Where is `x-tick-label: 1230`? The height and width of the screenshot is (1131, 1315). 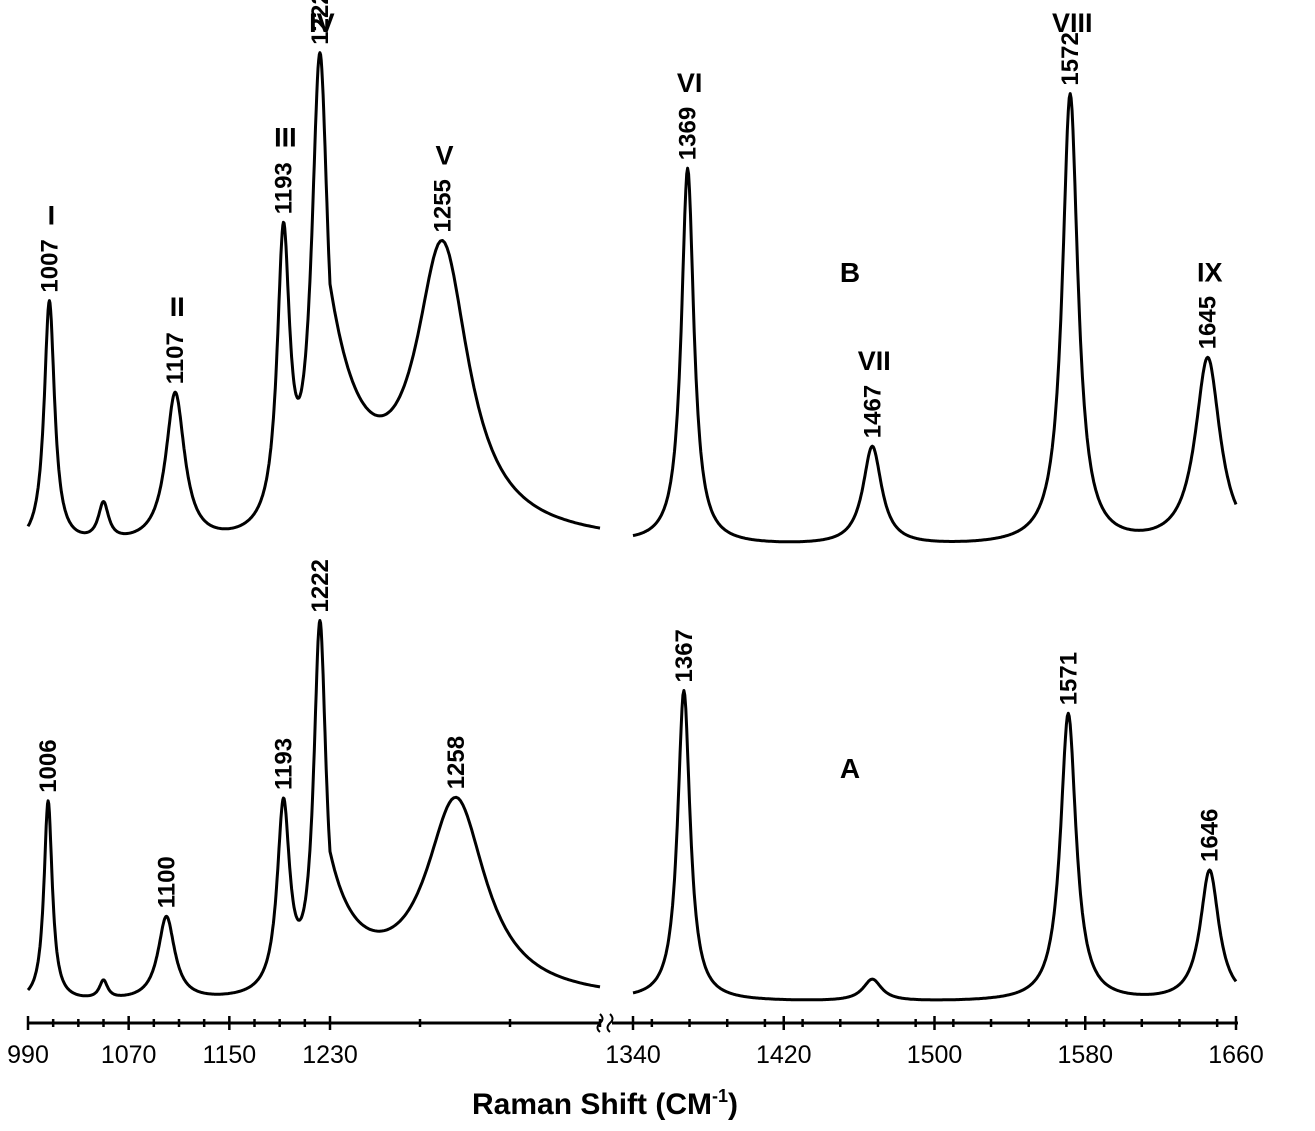 x-tick-label: 1230 is located at coordinates (330, 1055).